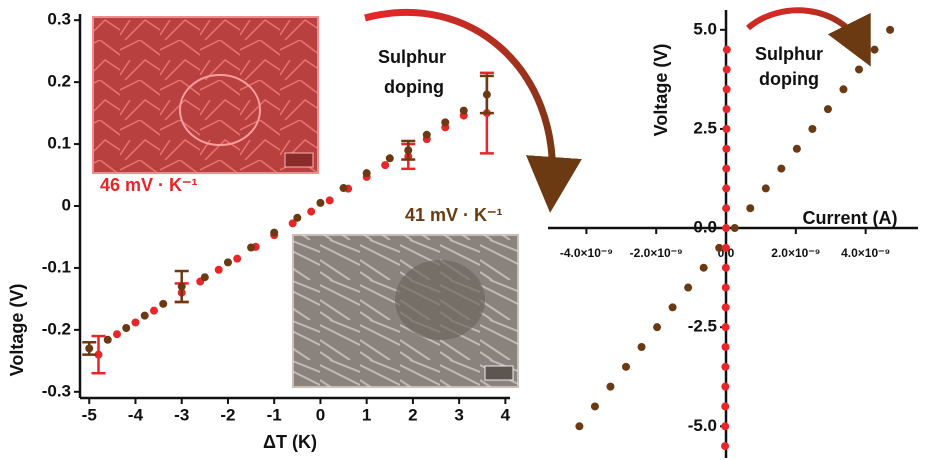 The height and width of the screenshot is (460, 925). Describe the element at coordinates (366, 414) in the screenshot. I see `x-tick-label: 1` at that location.